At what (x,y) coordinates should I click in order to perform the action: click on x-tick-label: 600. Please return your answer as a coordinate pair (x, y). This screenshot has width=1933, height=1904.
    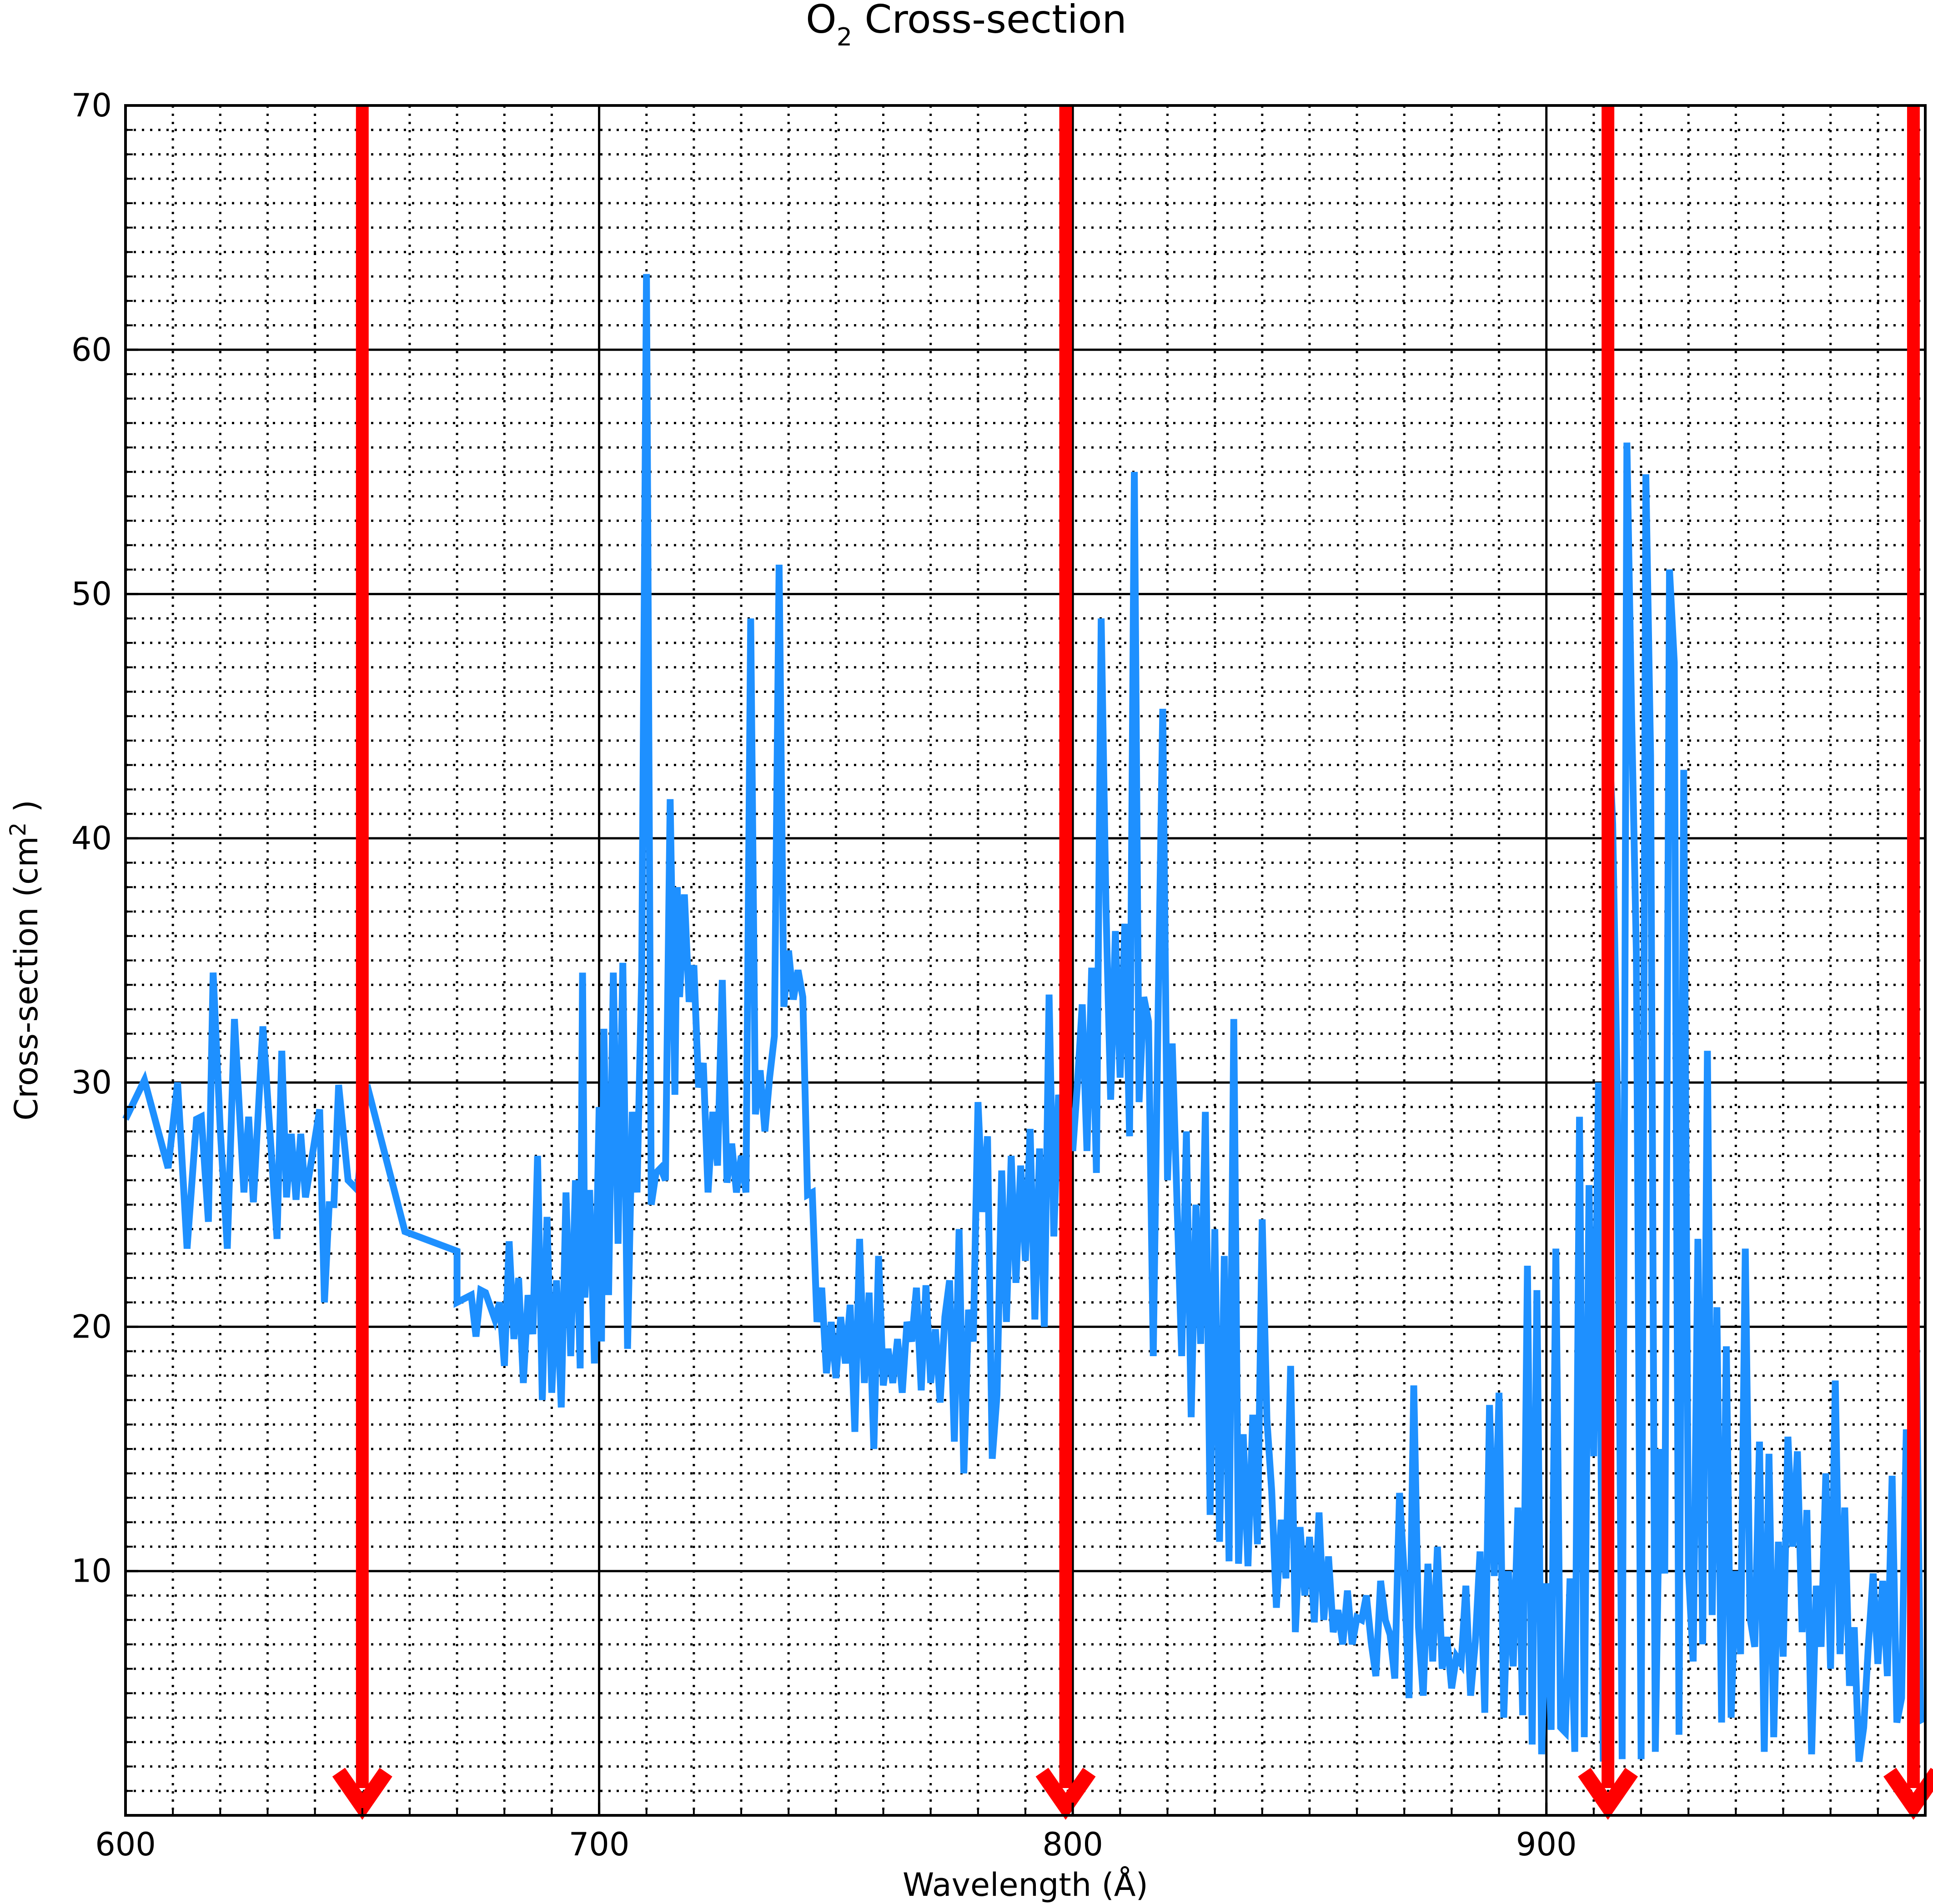
    Looking at the image, I should click on (125, 1845).